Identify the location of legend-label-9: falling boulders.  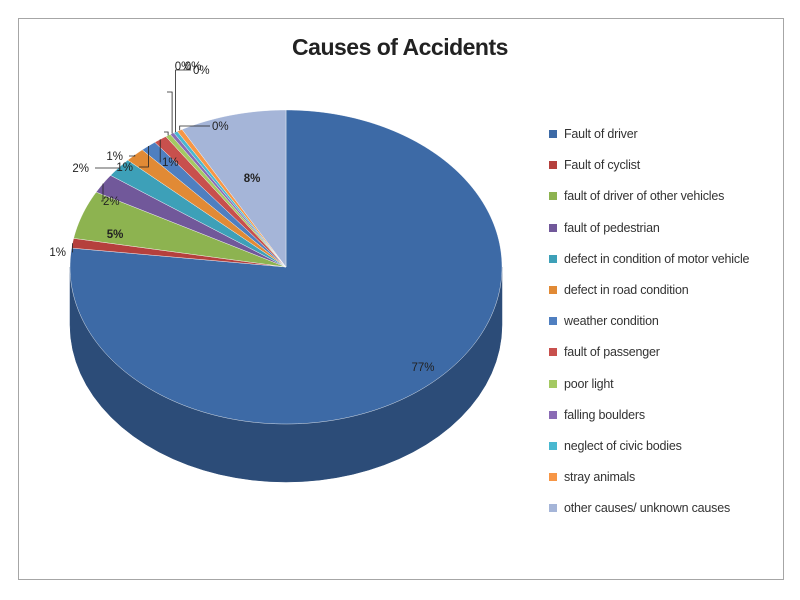
(604, 414).